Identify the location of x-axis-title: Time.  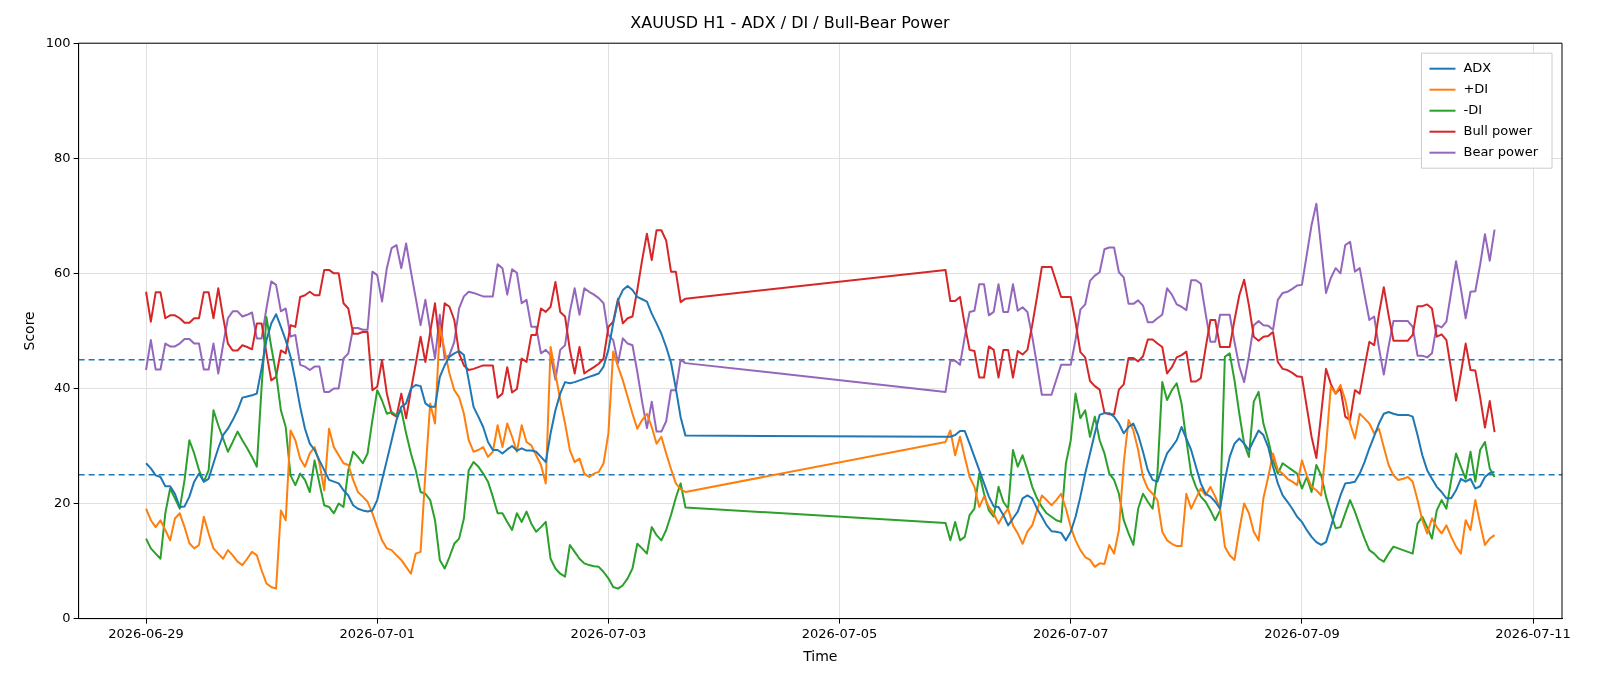
(820, 656).